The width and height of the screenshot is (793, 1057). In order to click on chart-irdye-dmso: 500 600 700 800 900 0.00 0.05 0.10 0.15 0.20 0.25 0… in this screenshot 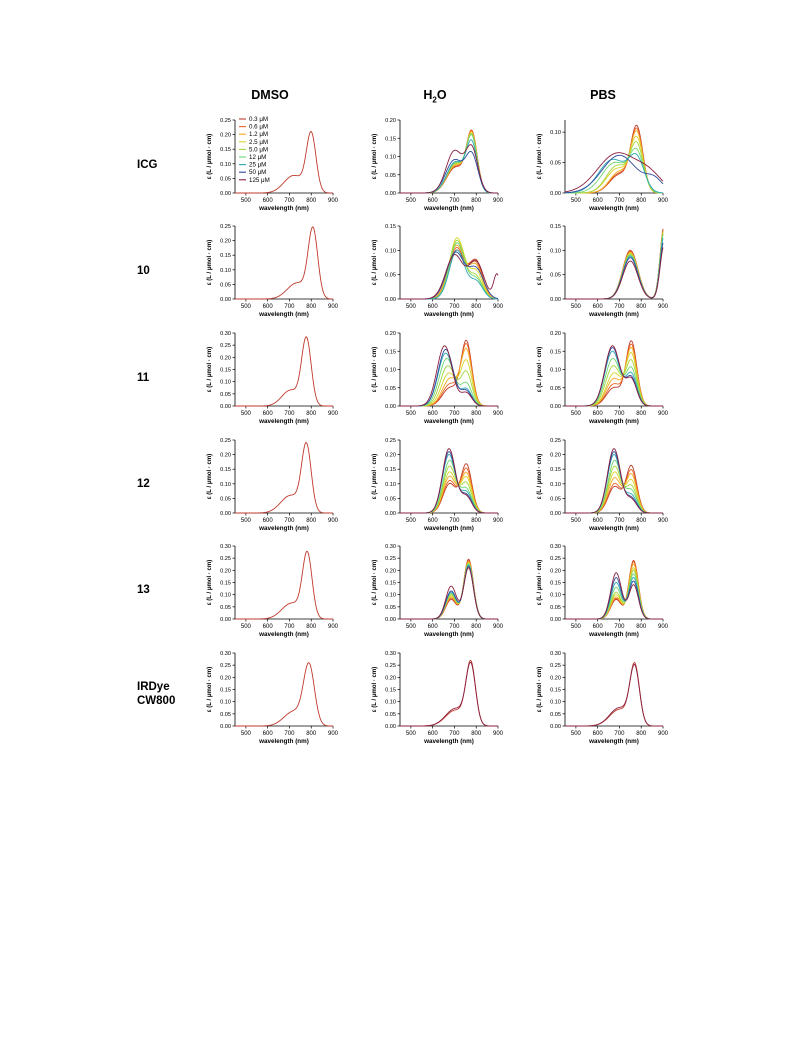, I will do `click(273, 698)`.